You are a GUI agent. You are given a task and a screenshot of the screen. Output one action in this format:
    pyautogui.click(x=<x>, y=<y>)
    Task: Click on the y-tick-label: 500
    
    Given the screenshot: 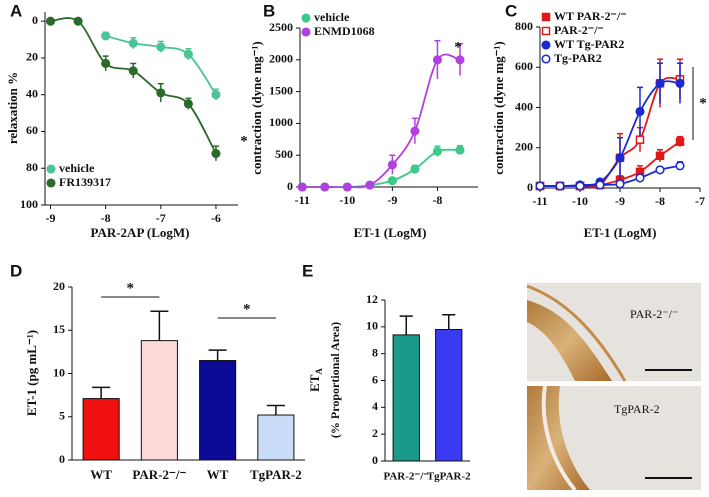 What is the action you would take?
    pyautogui.click(x=284, y=154)
    